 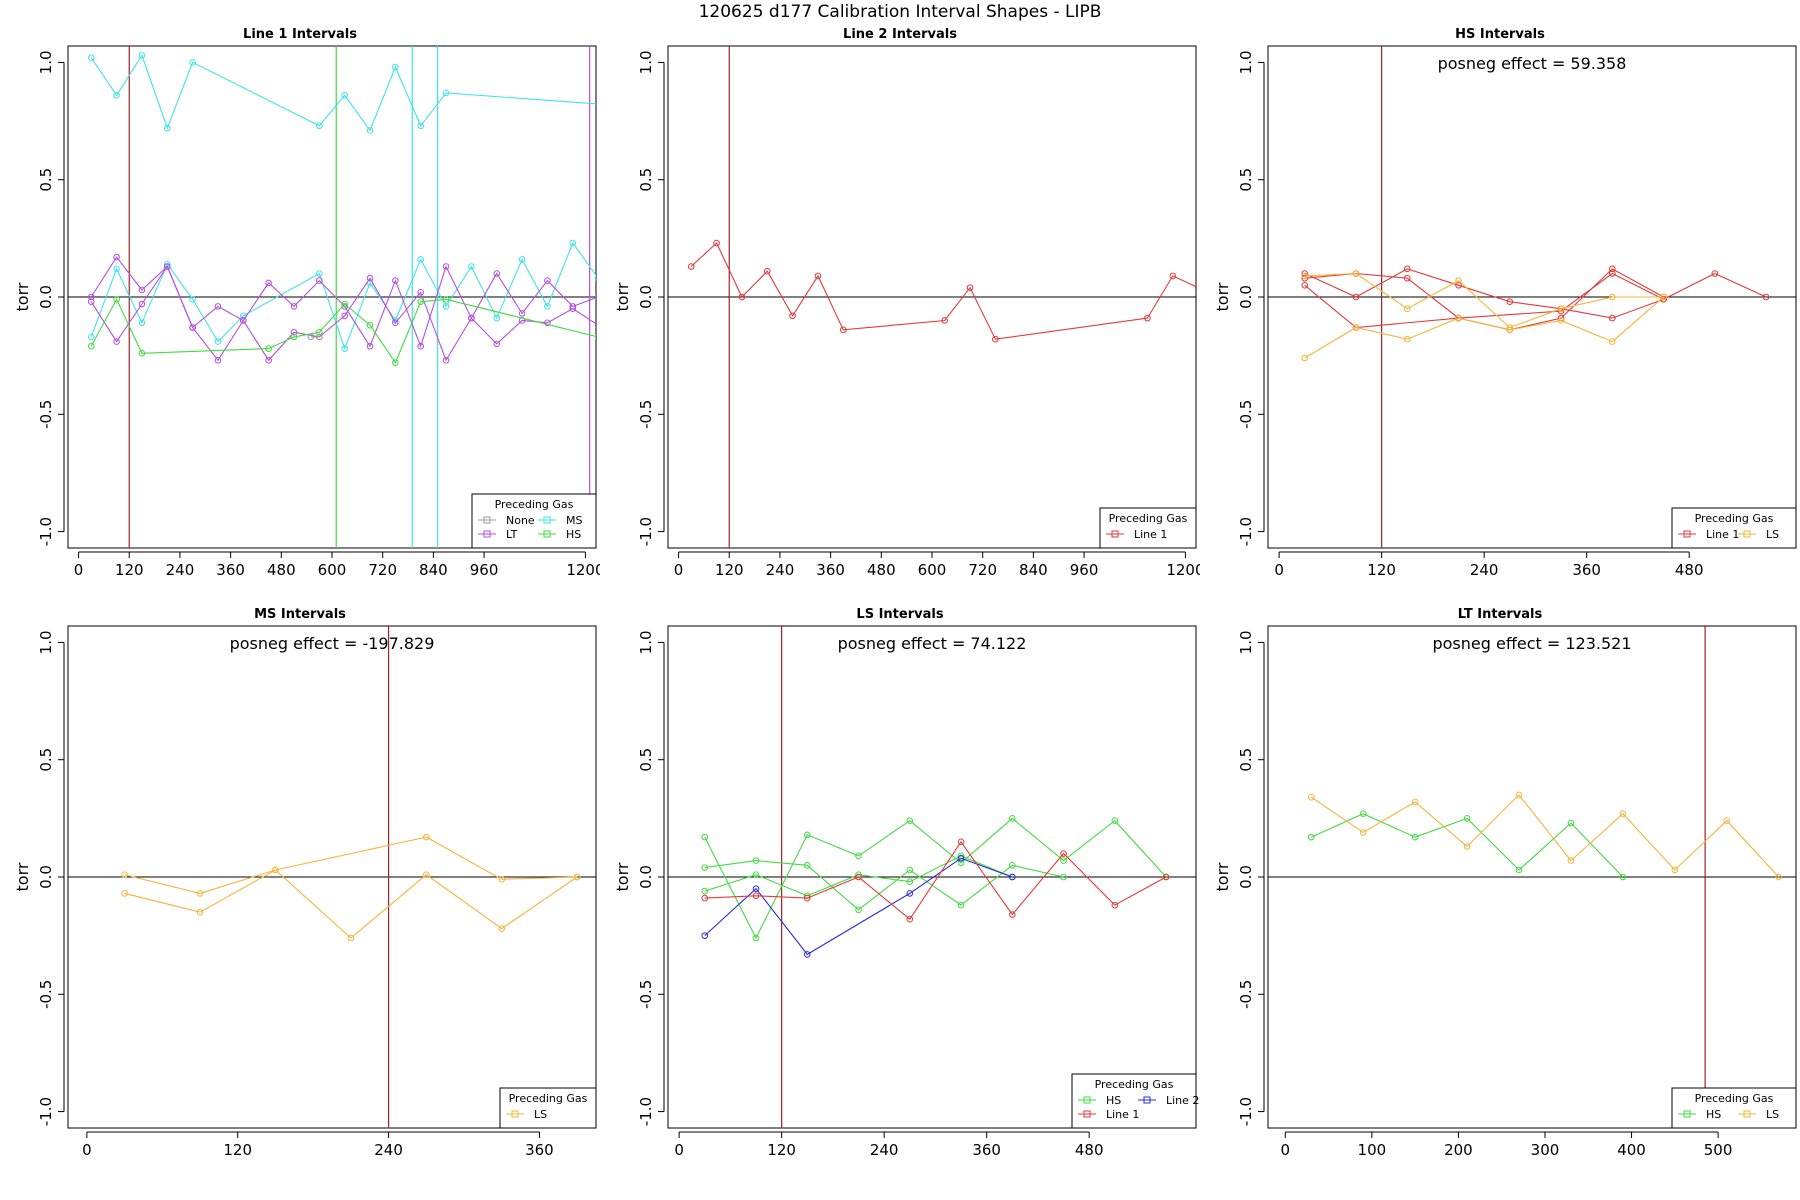 What do you see at coordinates (512, 534) in the screenshot?
I see `legend-item-label: LT` at bounding box center [512, 534].